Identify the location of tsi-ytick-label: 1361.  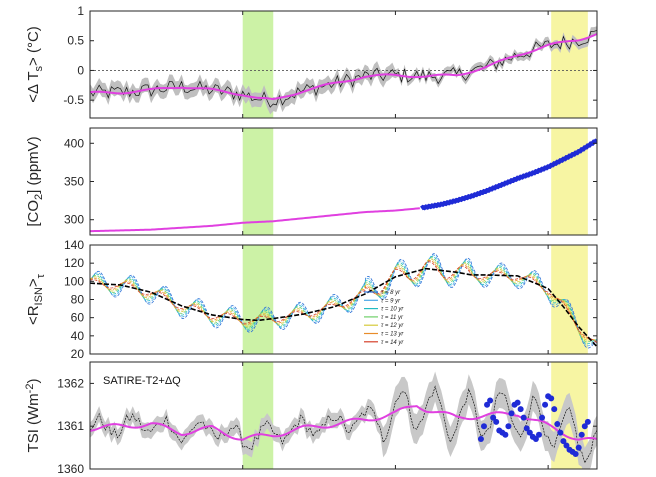
(70, 426).